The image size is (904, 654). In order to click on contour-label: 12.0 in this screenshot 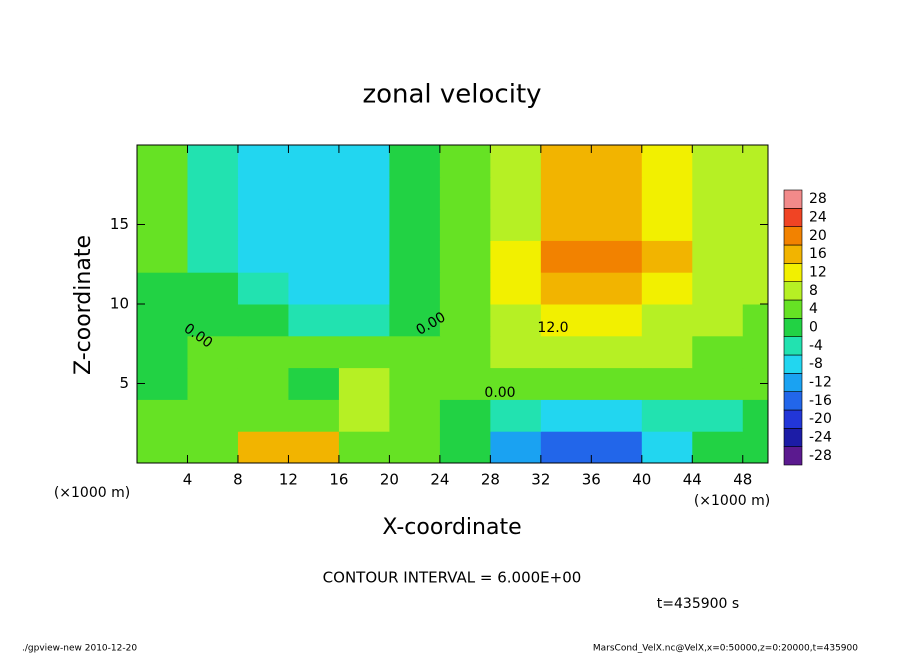, I will do `click(552, 328)`.